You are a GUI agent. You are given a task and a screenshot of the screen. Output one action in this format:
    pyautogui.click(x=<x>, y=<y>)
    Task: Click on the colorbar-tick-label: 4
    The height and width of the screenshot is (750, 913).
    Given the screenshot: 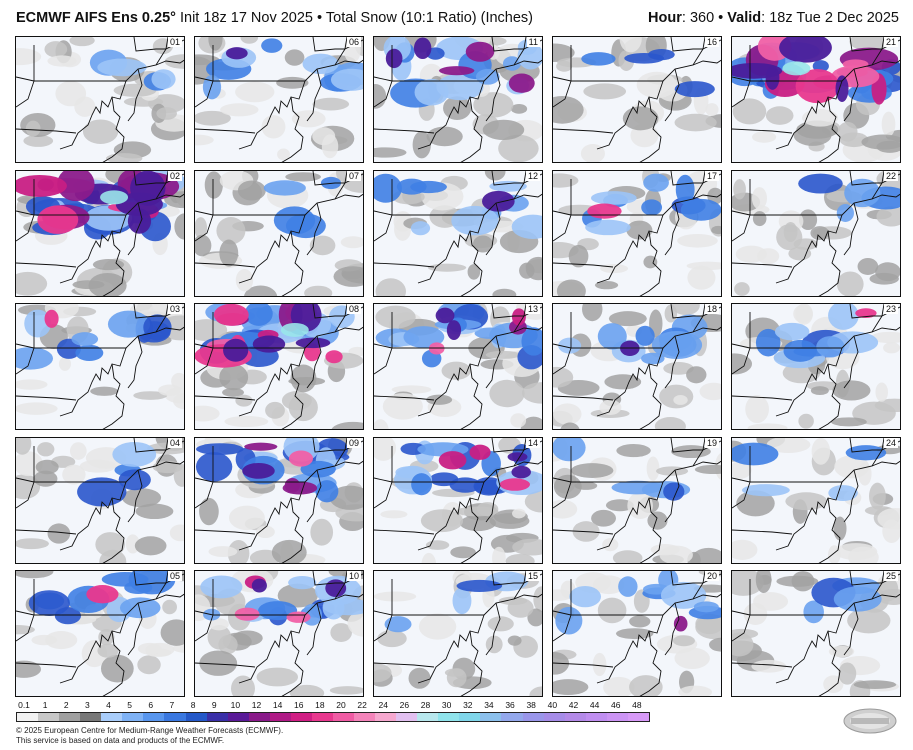 What is the action you would take?
    pyautogui.click(x=108, y=705)
    